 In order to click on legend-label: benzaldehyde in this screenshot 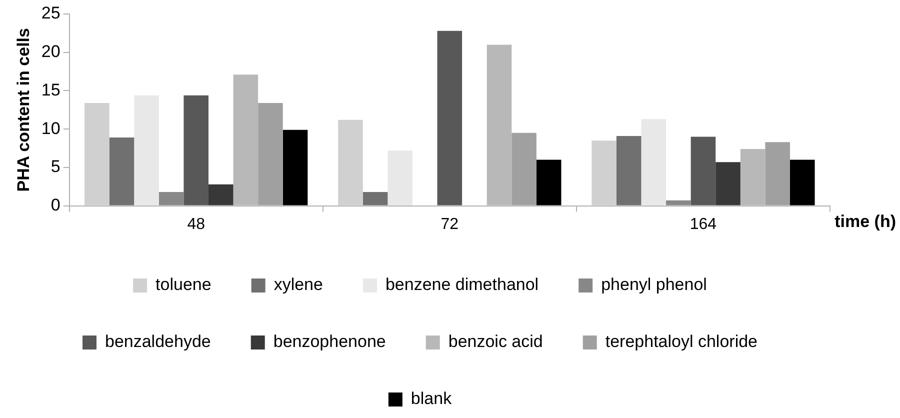, I will do `click(157, 342)`.